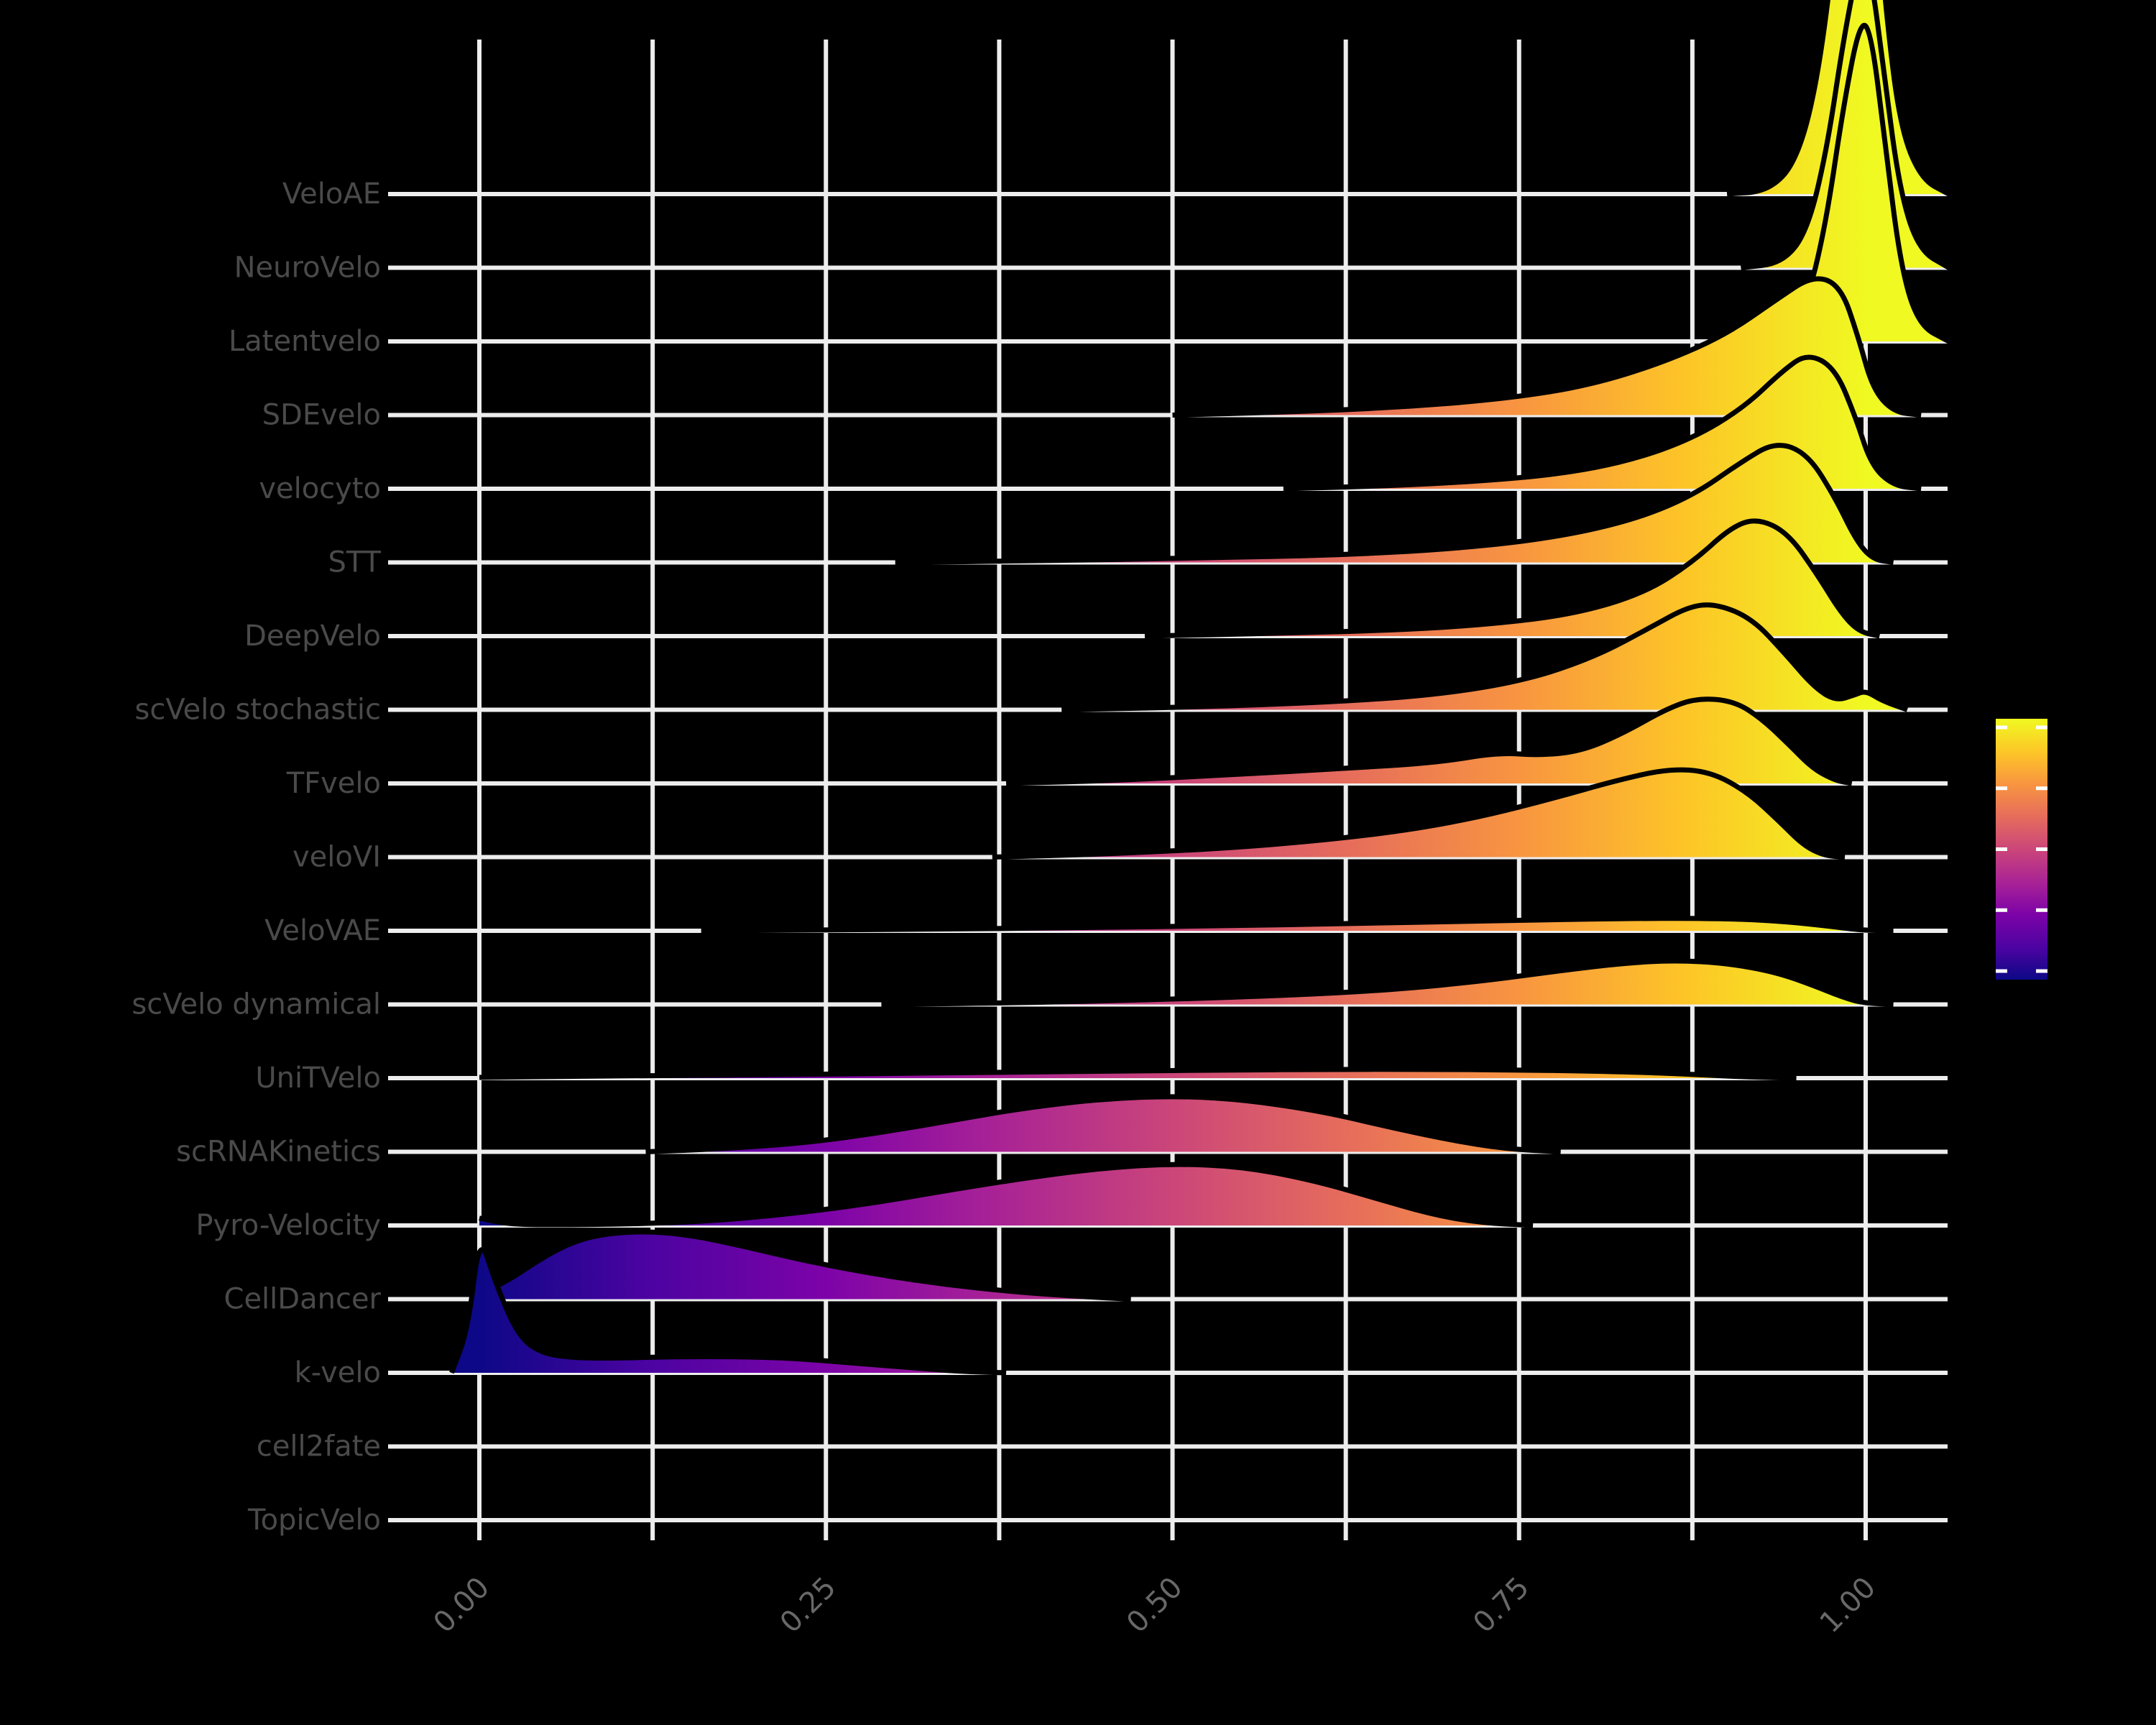 The width and height of the screenshot is (2156, 1725). I want to click on x-tick-label-0.00: 0.00, so click(462, 1605).